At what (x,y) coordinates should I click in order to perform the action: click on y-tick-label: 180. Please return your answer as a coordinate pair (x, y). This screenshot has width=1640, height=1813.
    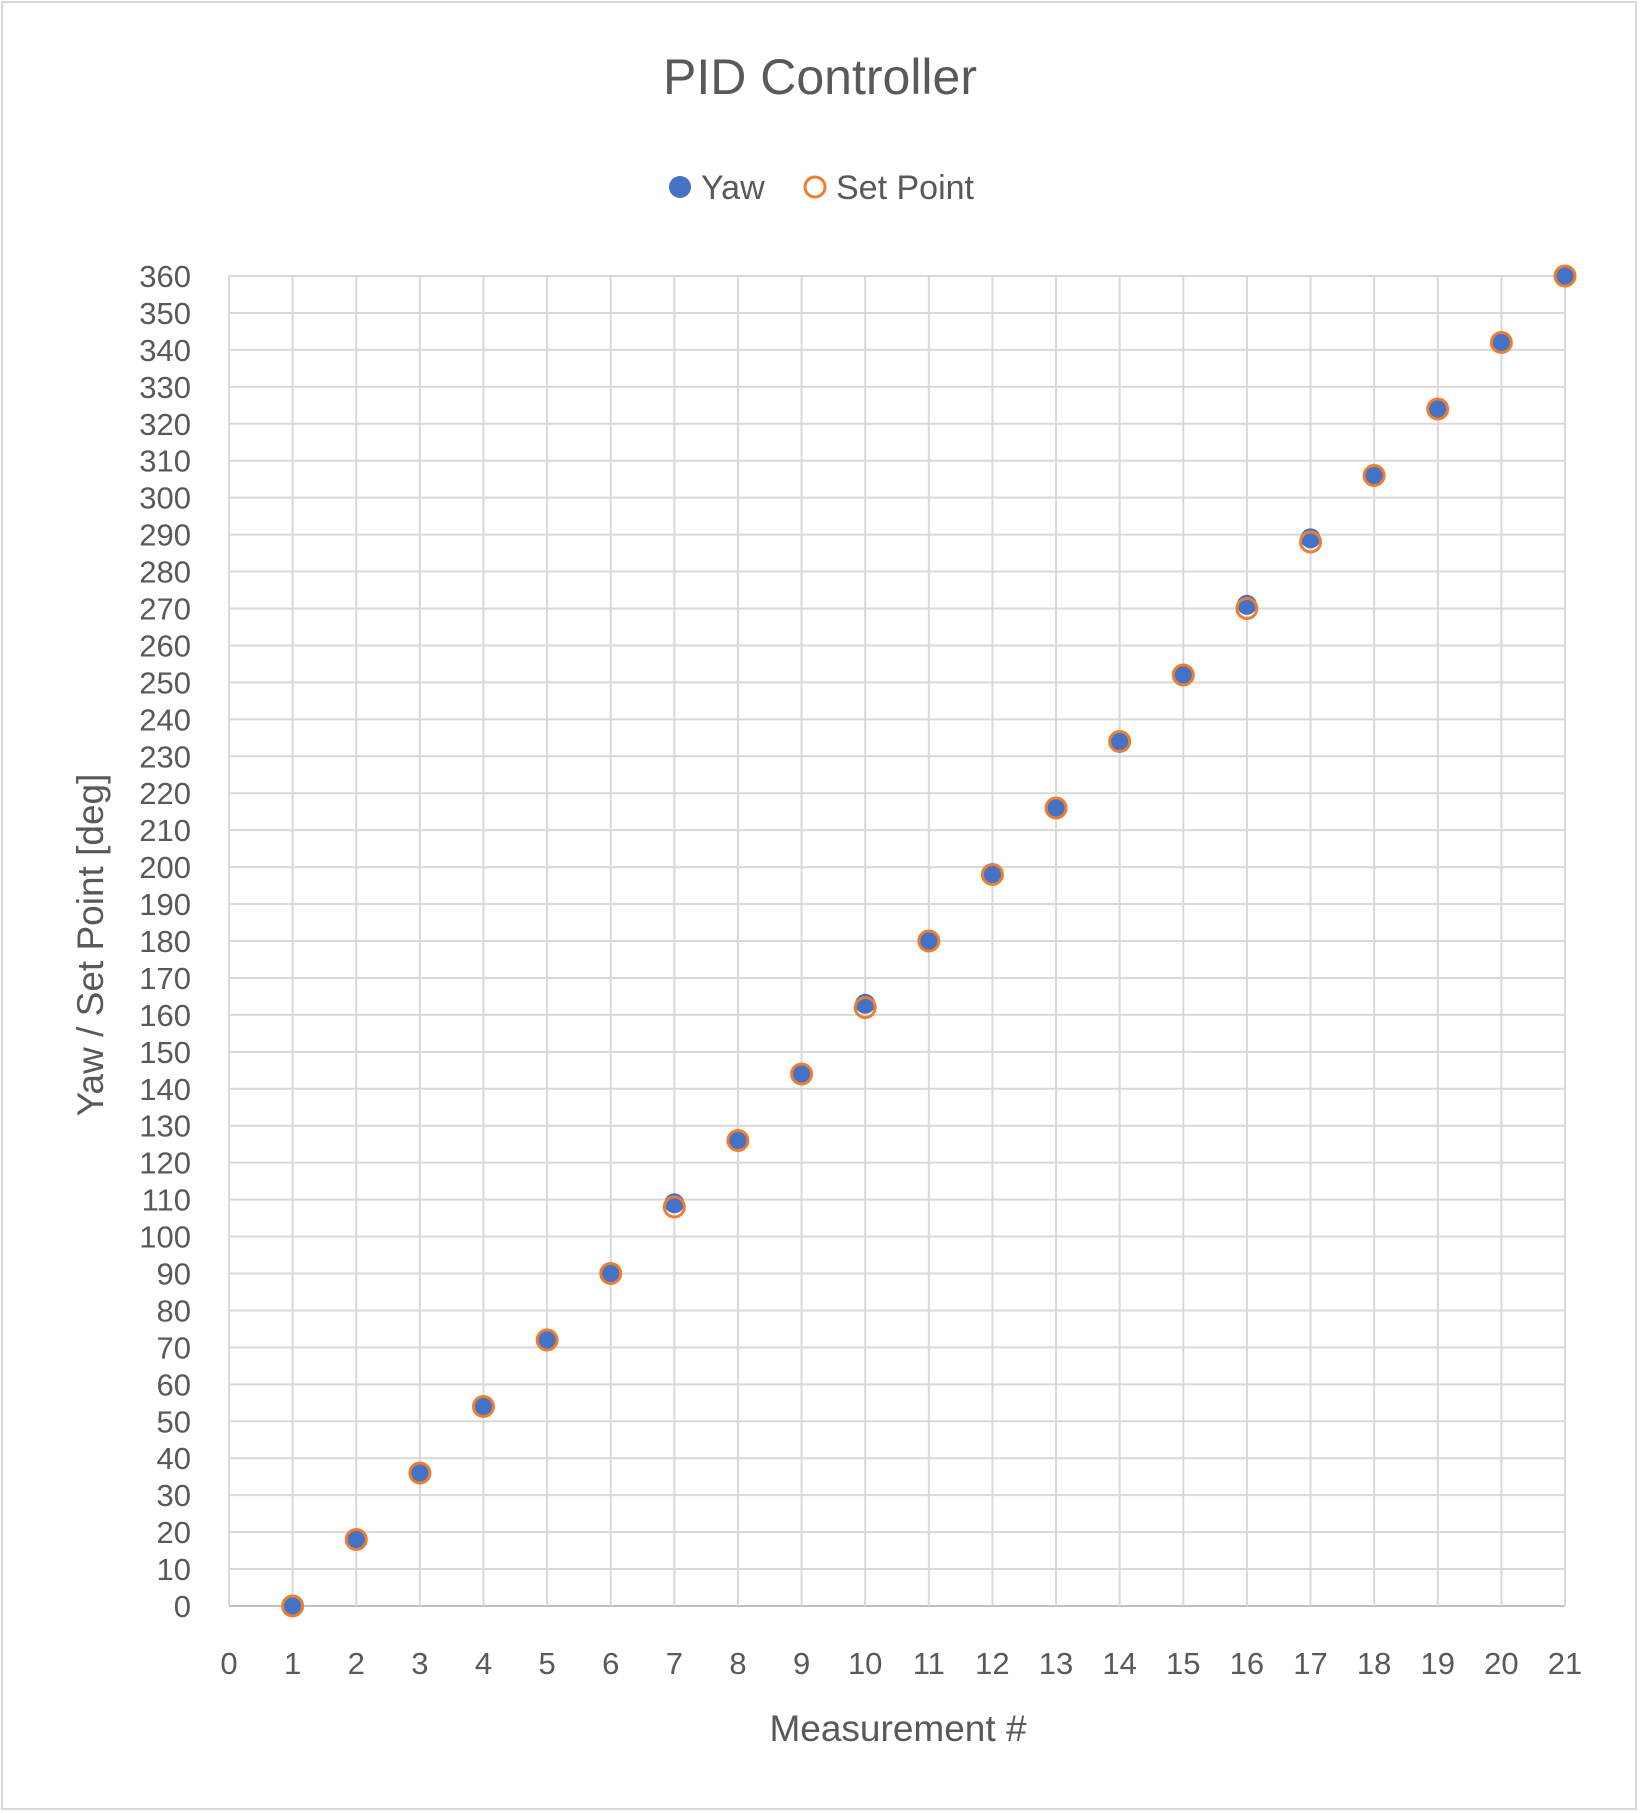
    Looking at the image, I should click on (165, 941).